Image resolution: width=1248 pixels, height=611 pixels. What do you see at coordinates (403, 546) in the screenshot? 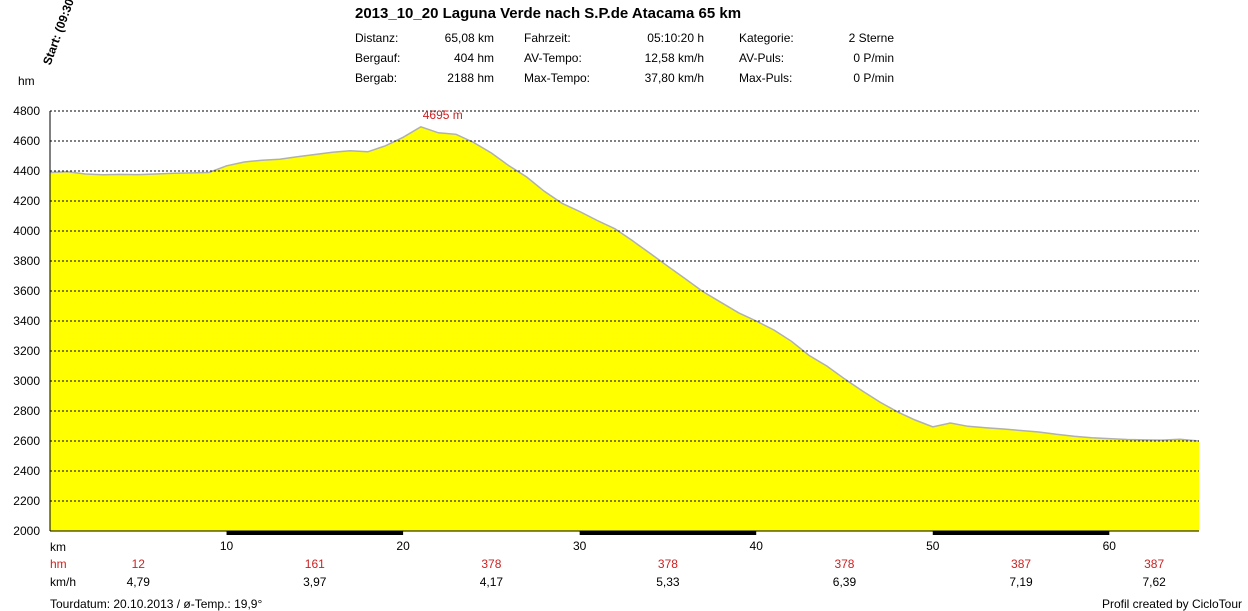
I see `x-tick-20: 20` at bounding box center [403, 546].